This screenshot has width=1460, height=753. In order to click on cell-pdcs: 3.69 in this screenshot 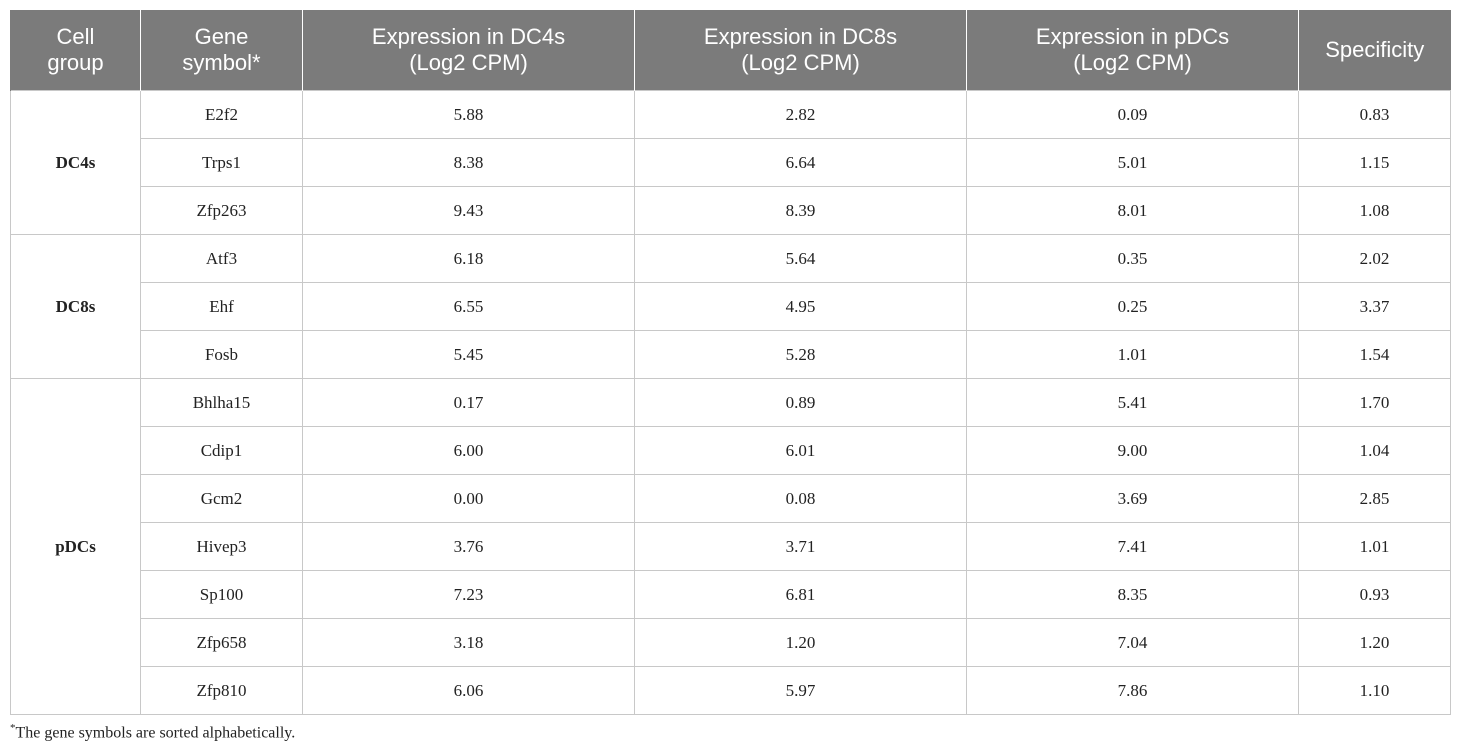, I will do `click(1132, 498)`.